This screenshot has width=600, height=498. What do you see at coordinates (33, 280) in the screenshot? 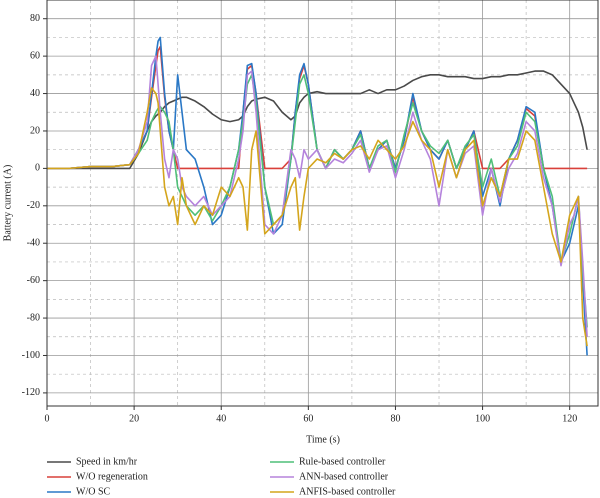
I see `y-tick-label: -60` at bounding box center [33, 280].